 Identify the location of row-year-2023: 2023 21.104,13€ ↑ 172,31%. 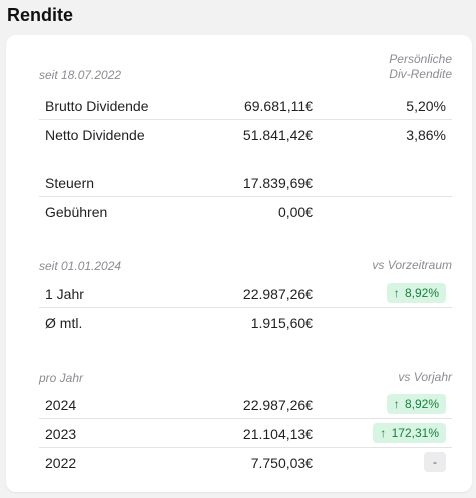
(245, 433).